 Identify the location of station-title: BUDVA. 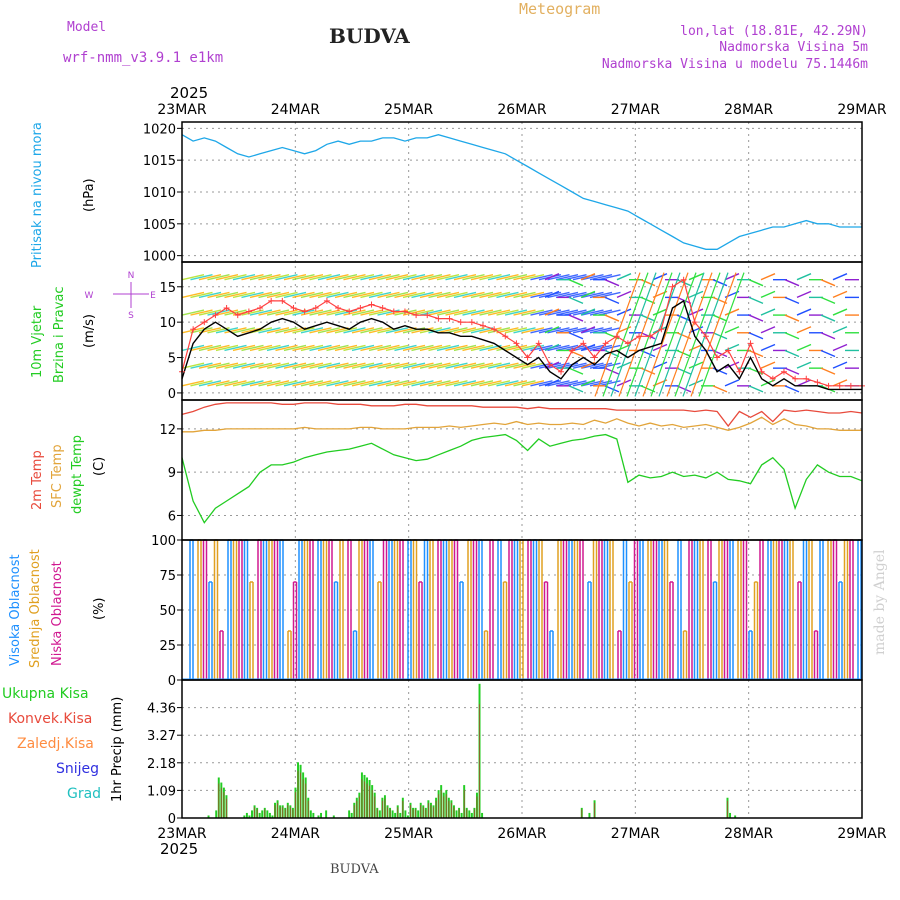
(369, 36).